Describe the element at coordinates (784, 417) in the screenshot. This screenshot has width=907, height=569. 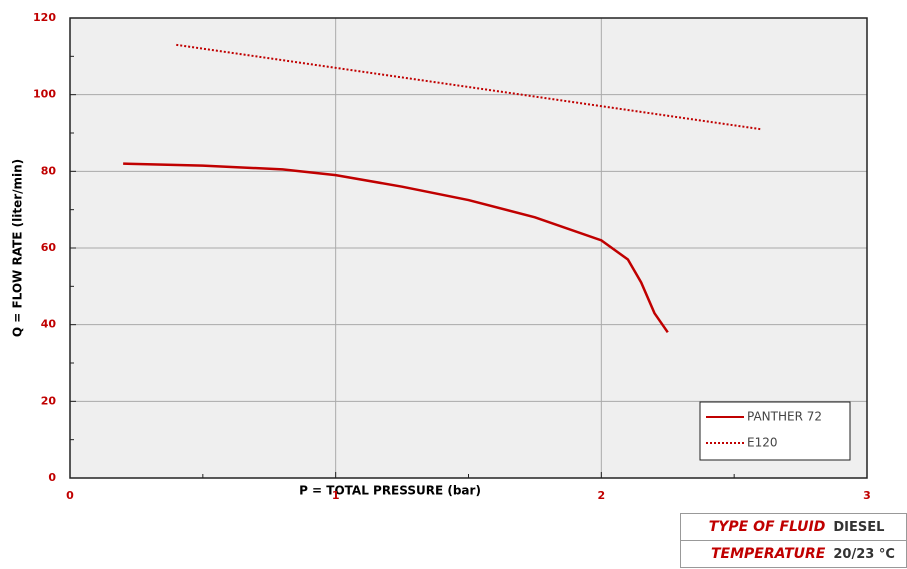
I see `legend-label: PANTHER 72` at that location.